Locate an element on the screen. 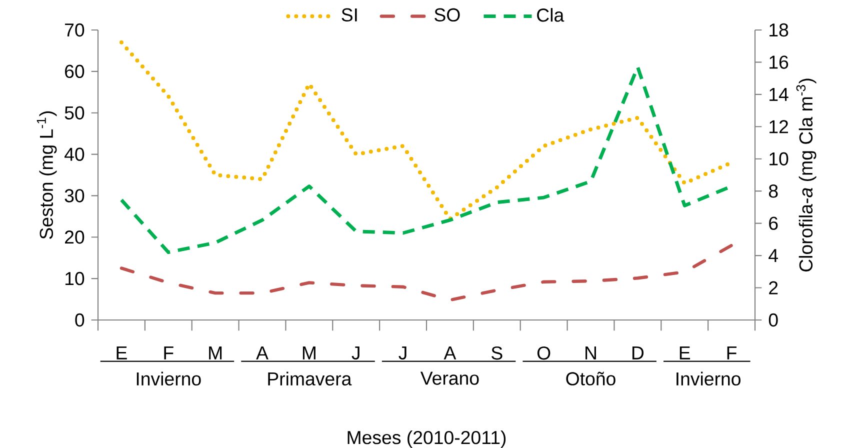 The height and width of the screenshot is (448, 854). y2-tick-label: 8 is located at coordinates (773, 191).